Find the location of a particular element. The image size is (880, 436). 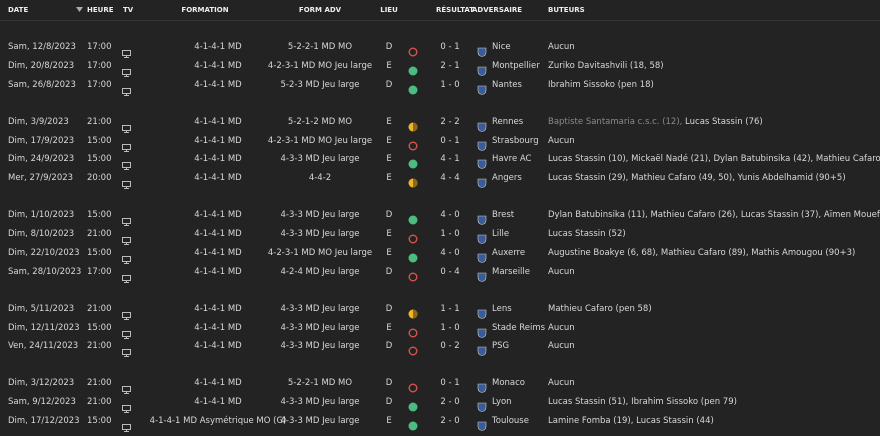

scorers: Lamine Fomba (19), Lucas Stassin (44) is located at coordinates (631, 421).